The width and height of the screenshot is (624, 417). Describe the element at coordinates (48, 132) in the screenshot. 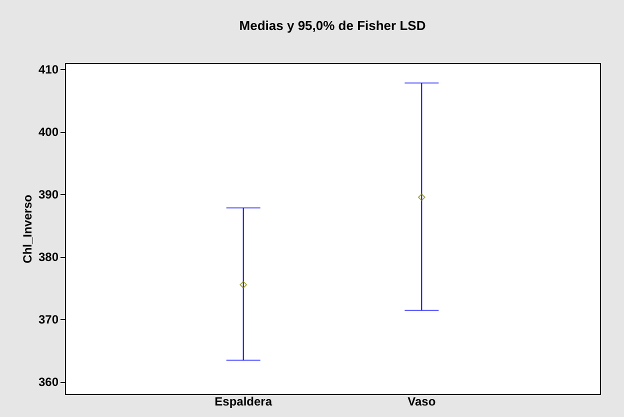

I see `y-tick-label: 400` at that location.